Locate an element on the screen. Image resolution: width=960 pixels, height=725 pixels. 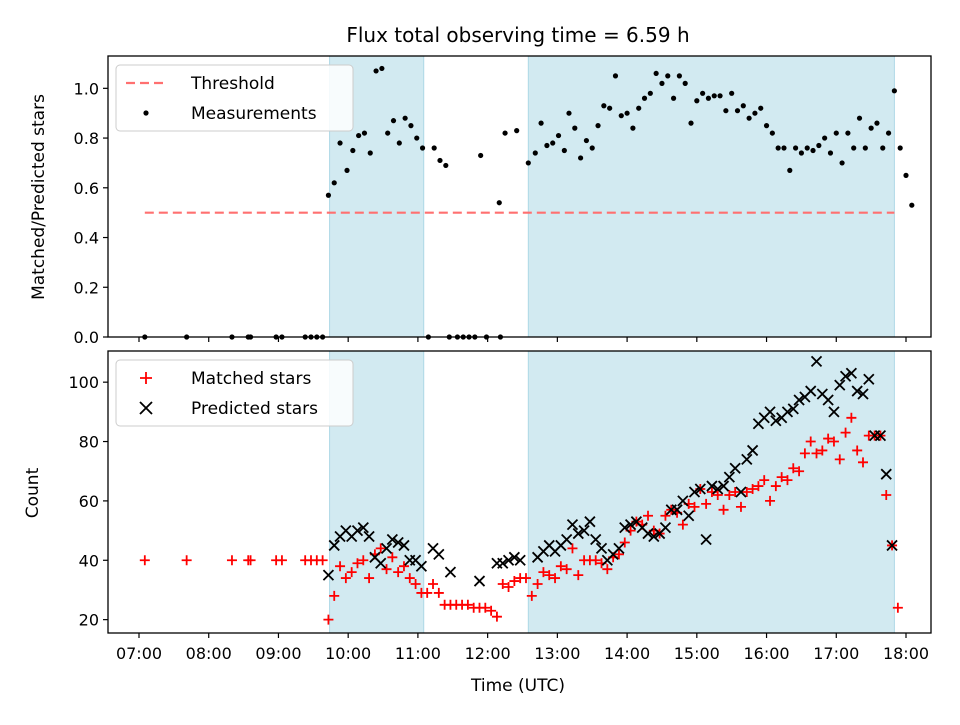
x-tick-label: 18:00 is located at coordinates (906, 653).